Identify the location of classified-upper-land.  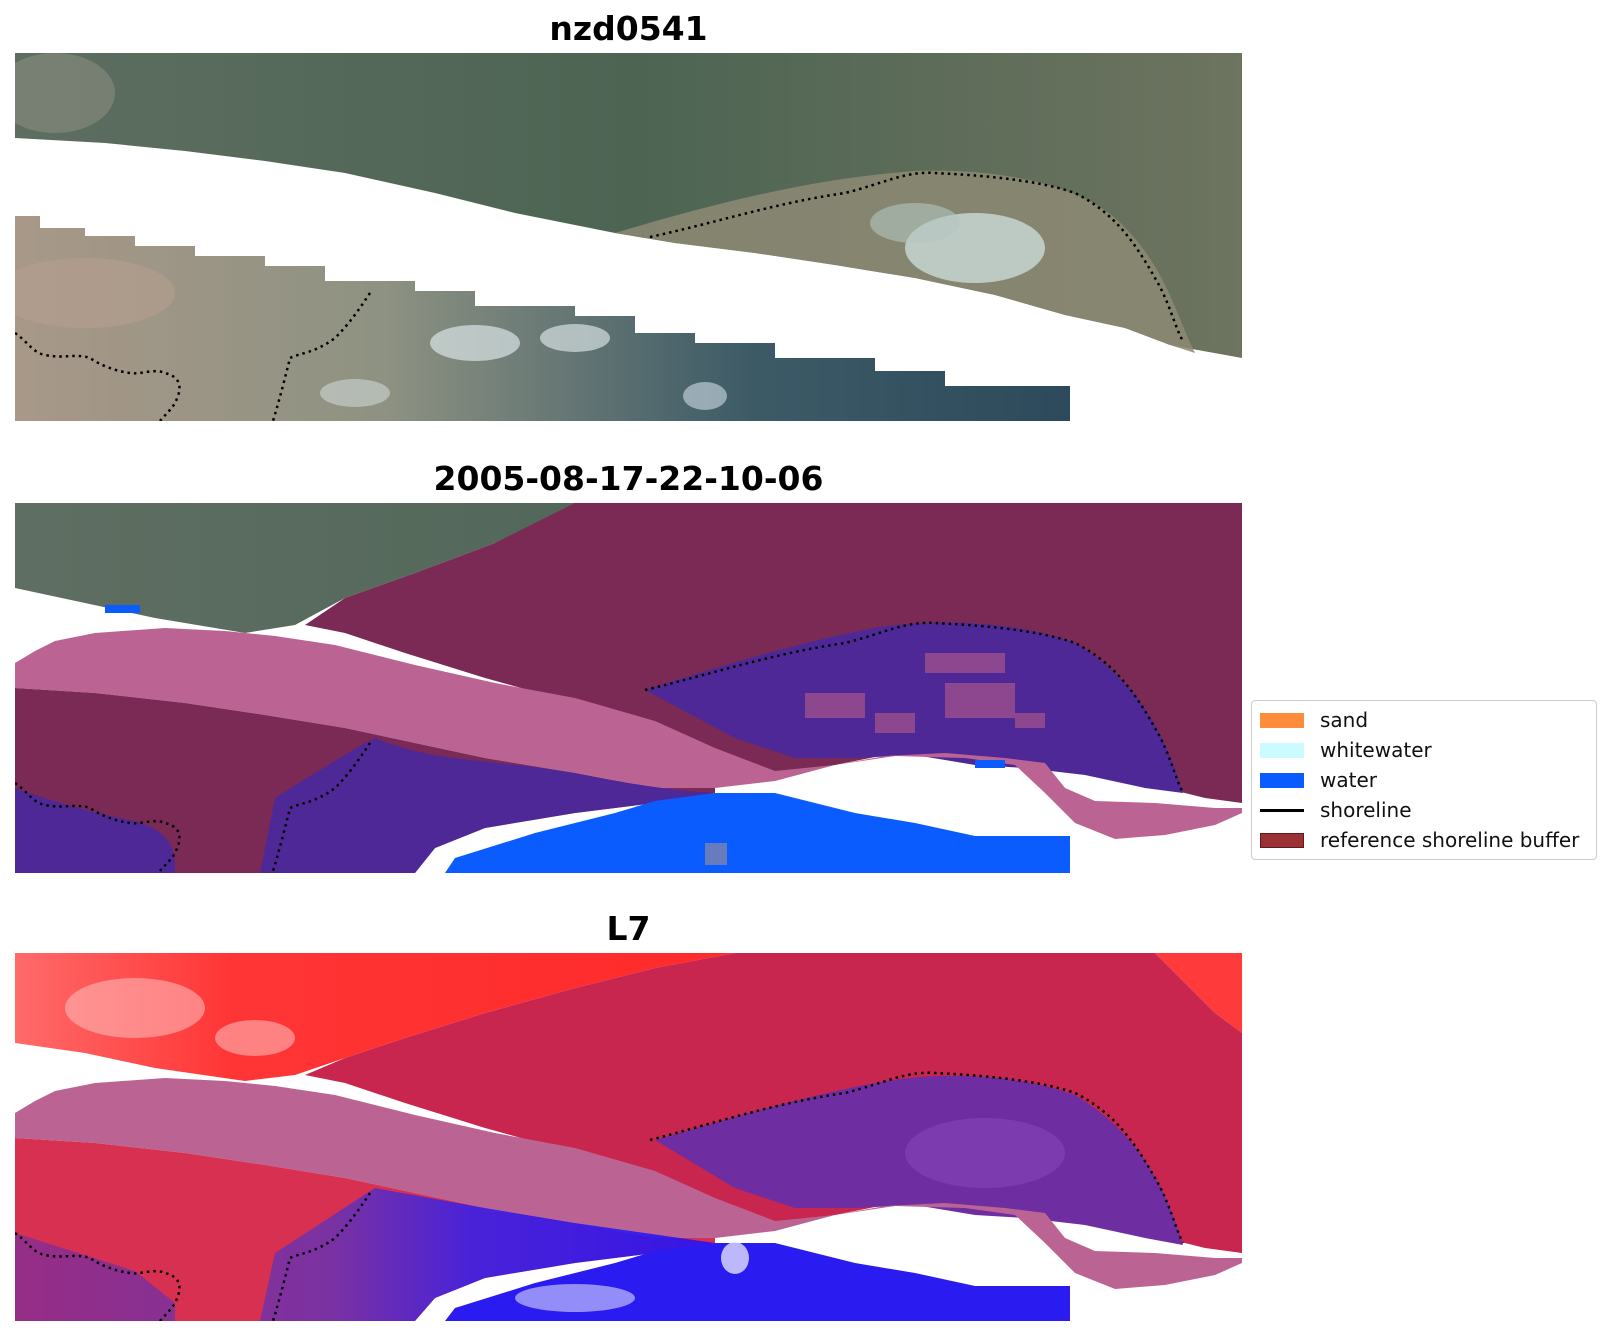
(295, 568).